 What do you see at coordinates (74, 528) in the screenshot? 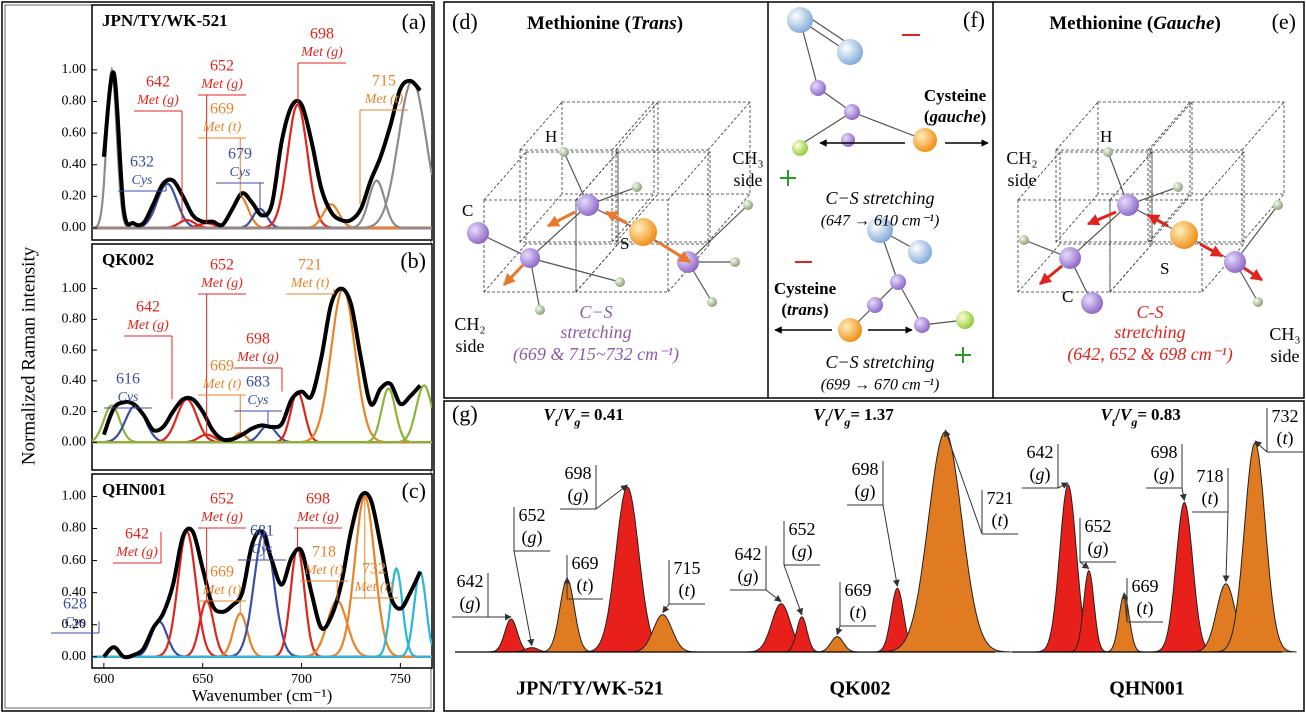
I see `y-tick-label: 0.80` at bounding box center [74, 528].